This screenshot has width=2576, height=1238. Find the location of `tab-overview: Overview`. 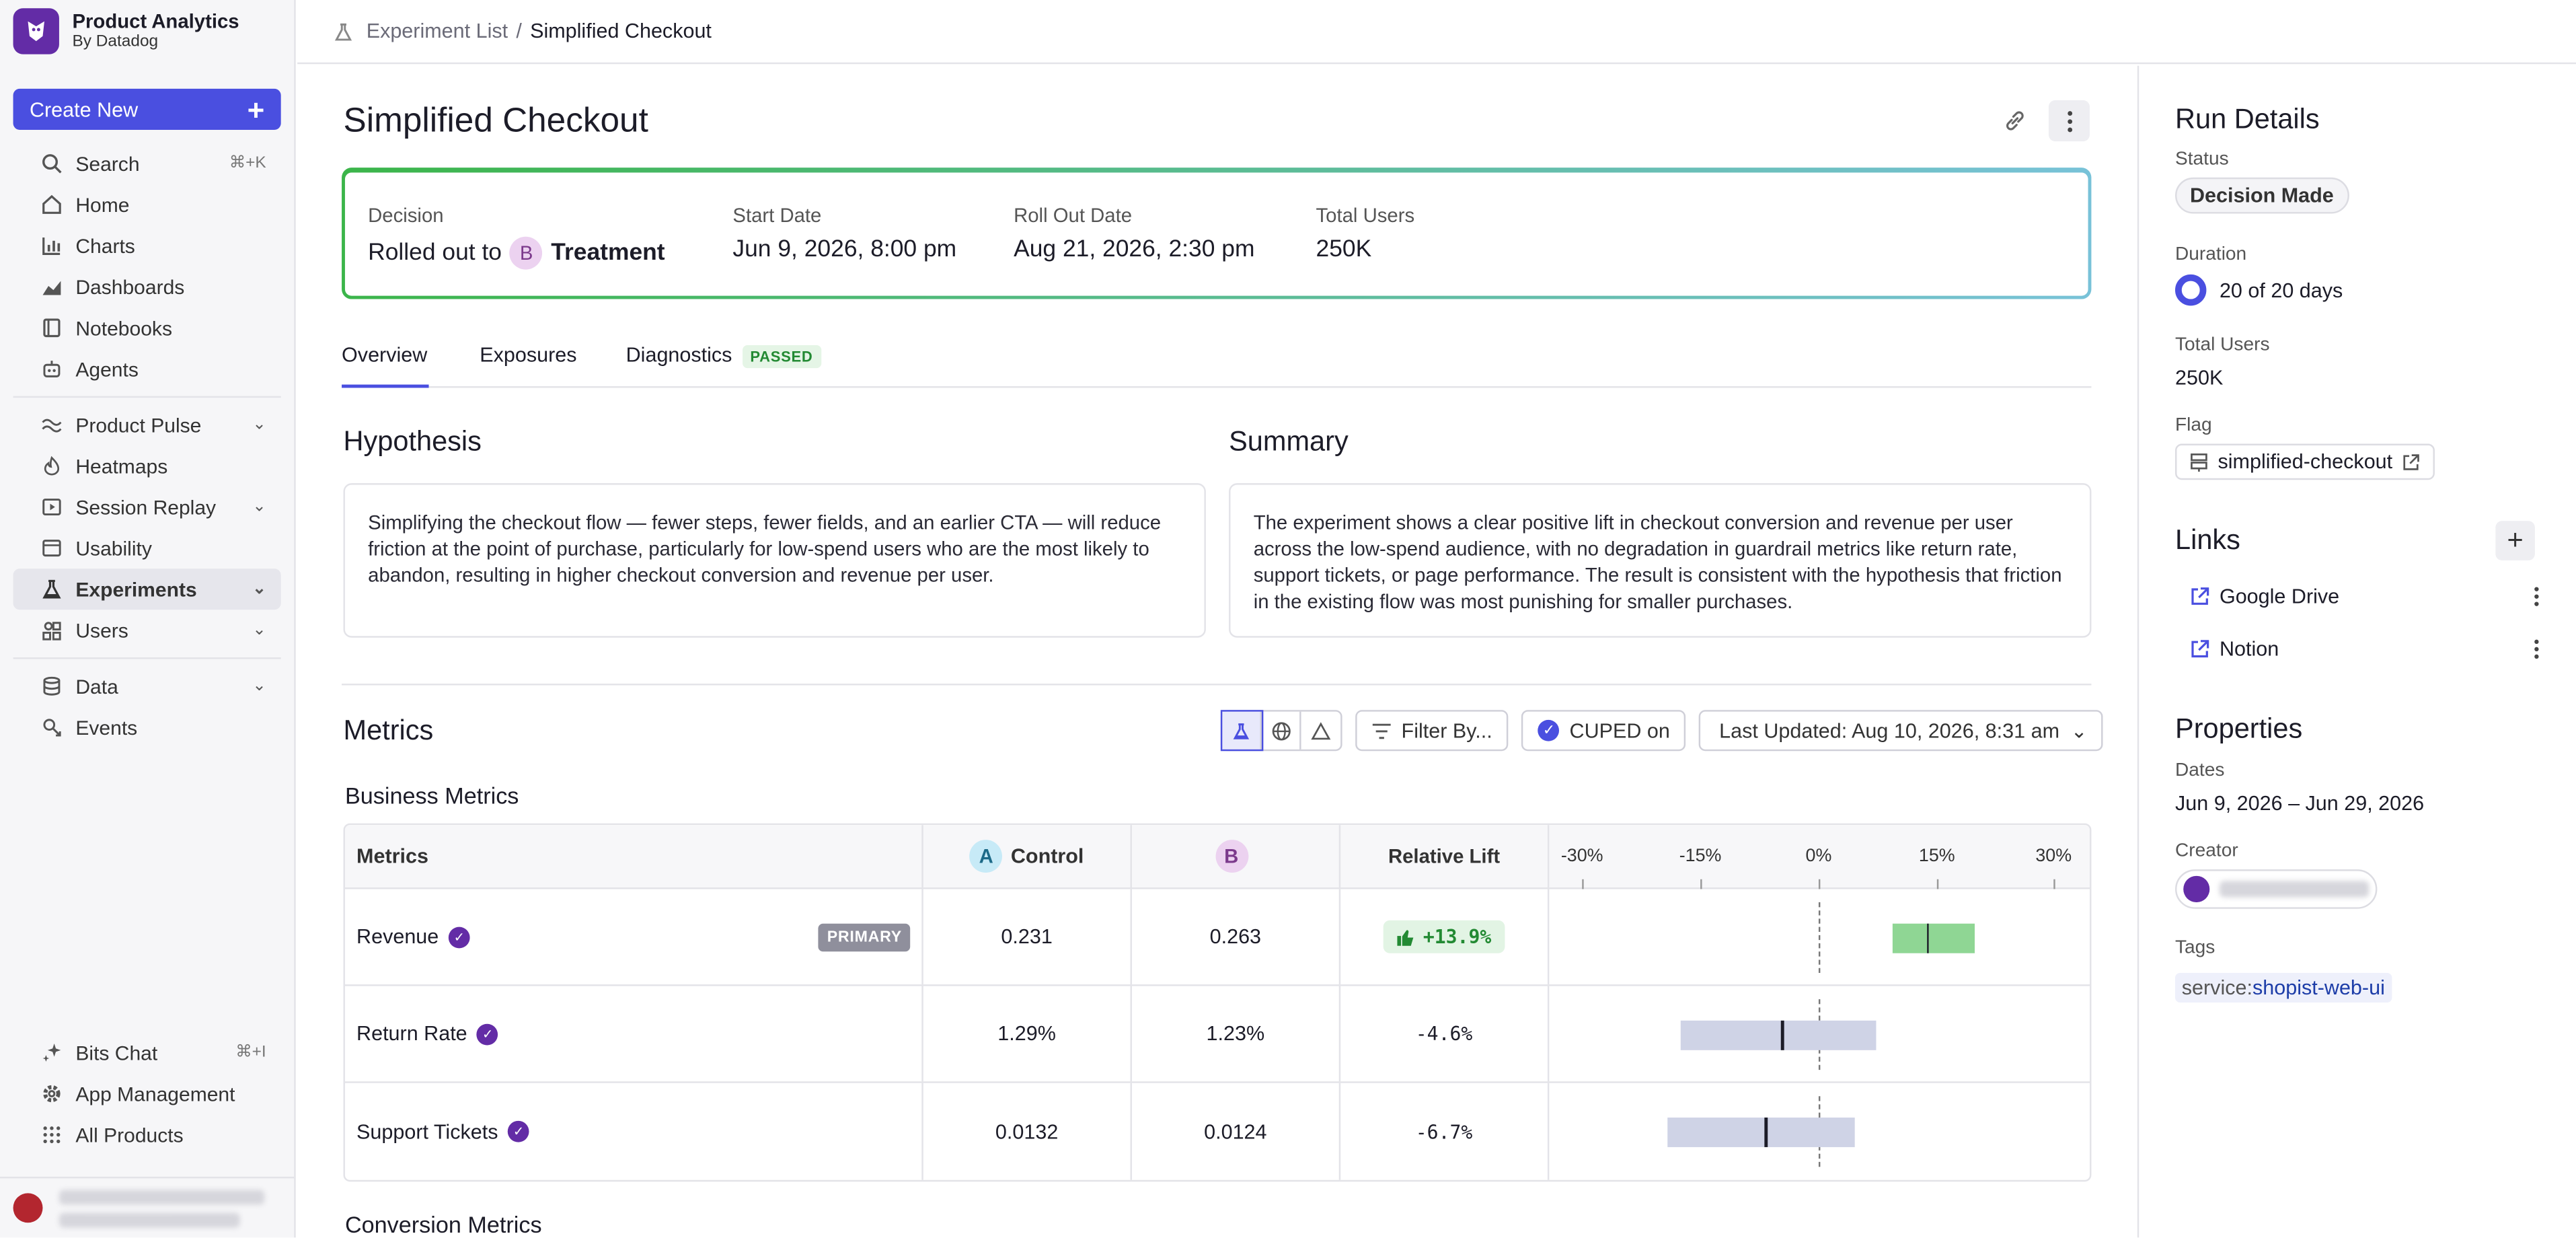

tab-overview: Overview is located at coordinates (385, 366).